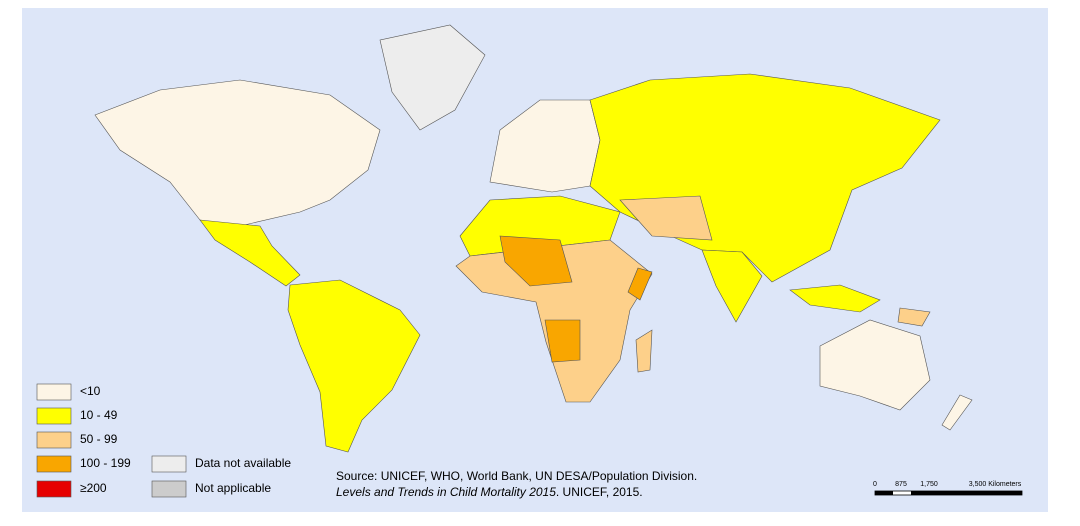  Describe the element at coordinates (233, 488) in the screenshot. I see `legend-label: Not applicable` at that location.